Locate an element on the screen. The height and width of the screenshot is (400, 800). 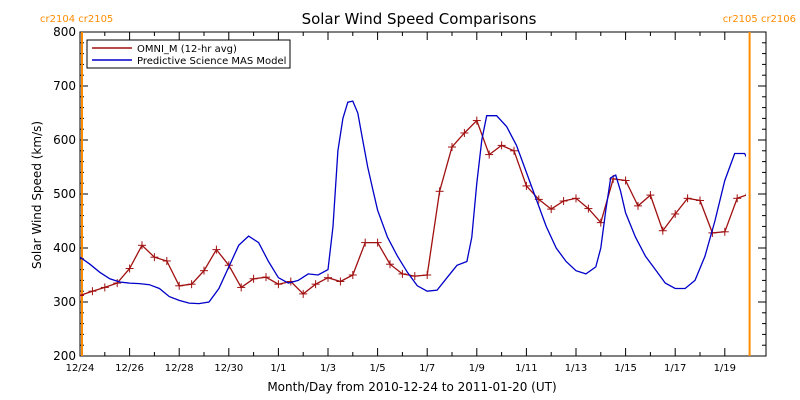
x-tick-label: 1/1 is located at coordinates (278, 368).